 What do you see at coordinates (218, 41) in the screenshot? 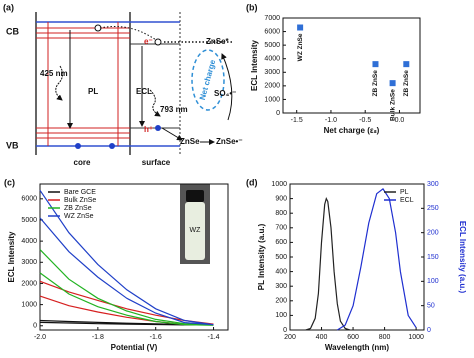
I see `species-label: ZnSe*` at bounding box center [218, 41].